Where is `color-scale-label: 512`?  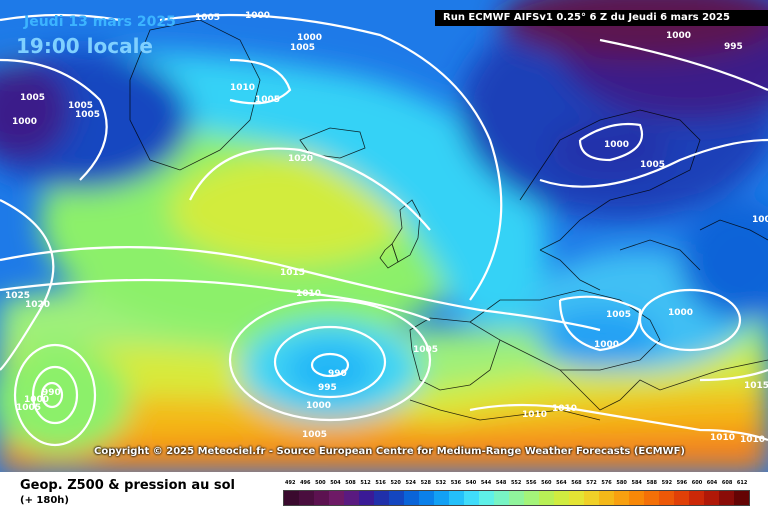 color-scale-label: 512 is located at coordinates (365, 483).